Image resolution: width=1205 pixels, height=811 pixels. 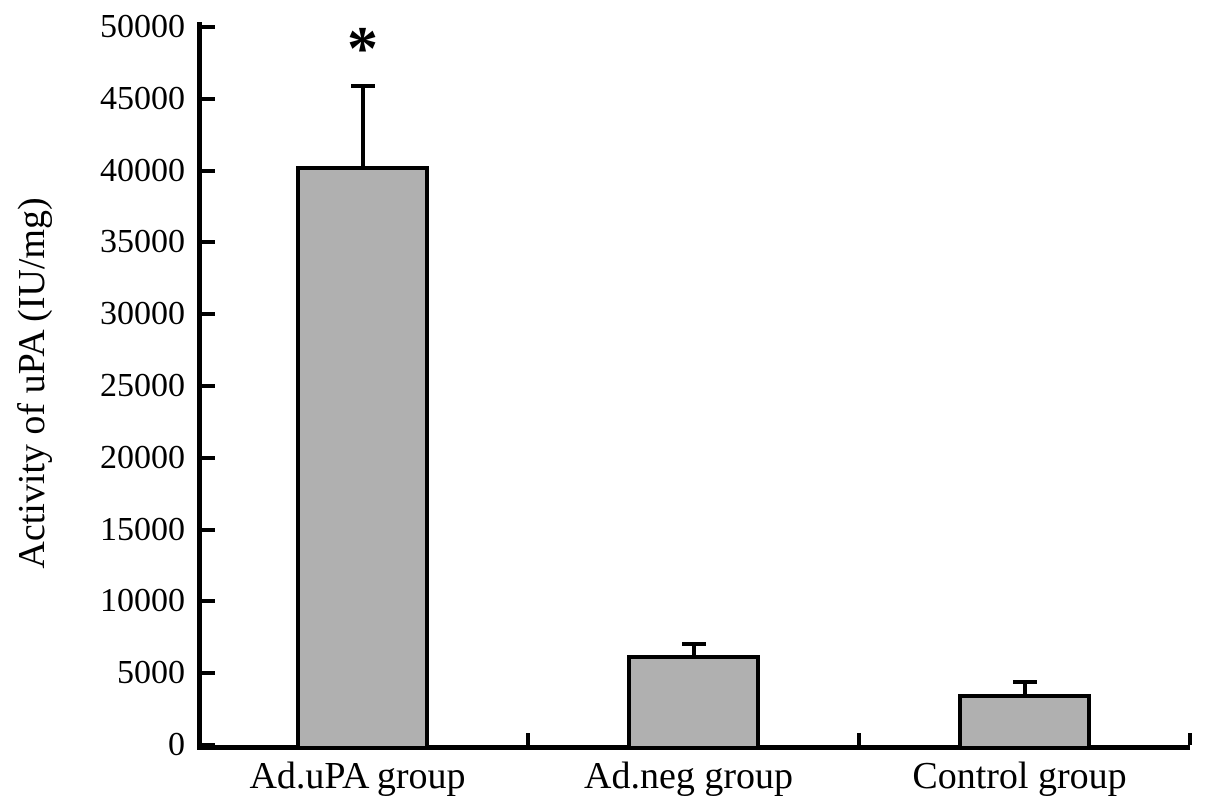 I want to click on y-tick-label: 25000, so click(x=142, y=385).